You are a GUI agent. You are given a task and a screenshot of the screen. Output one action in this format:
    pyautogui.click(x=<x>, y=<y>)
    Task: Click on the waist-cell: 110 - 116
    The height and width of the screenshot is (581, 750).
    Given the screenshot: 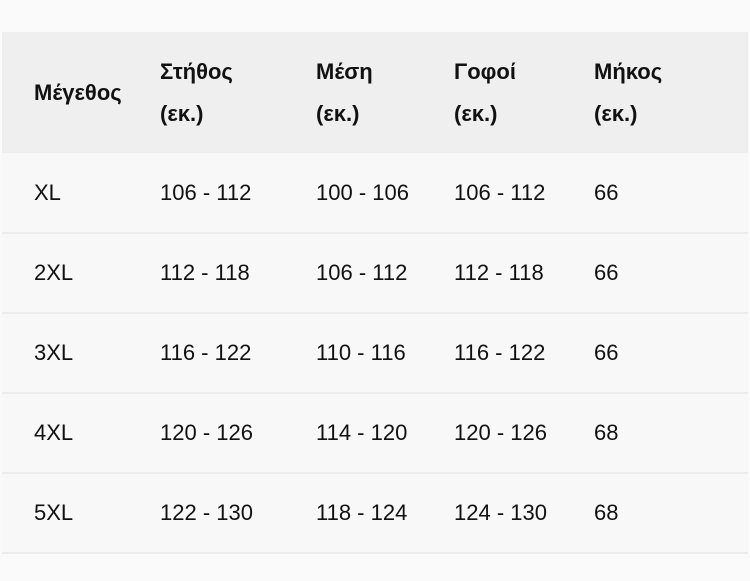 What is the action you would take?
    pyautogui.click(x=361, y=352)
    